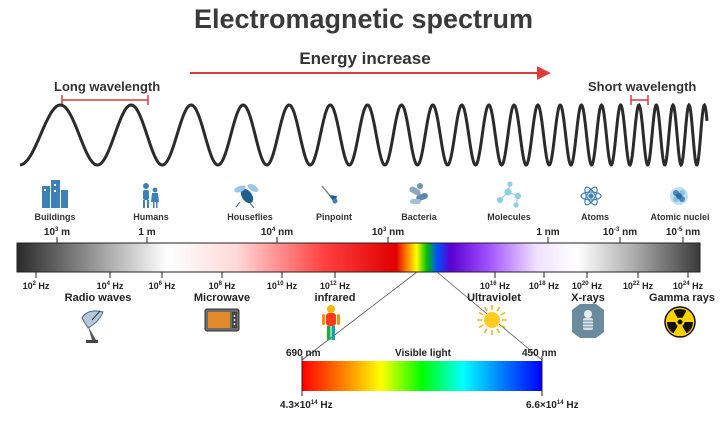  I want to click on freq-label: 1010 Hz, so click(282, 286).